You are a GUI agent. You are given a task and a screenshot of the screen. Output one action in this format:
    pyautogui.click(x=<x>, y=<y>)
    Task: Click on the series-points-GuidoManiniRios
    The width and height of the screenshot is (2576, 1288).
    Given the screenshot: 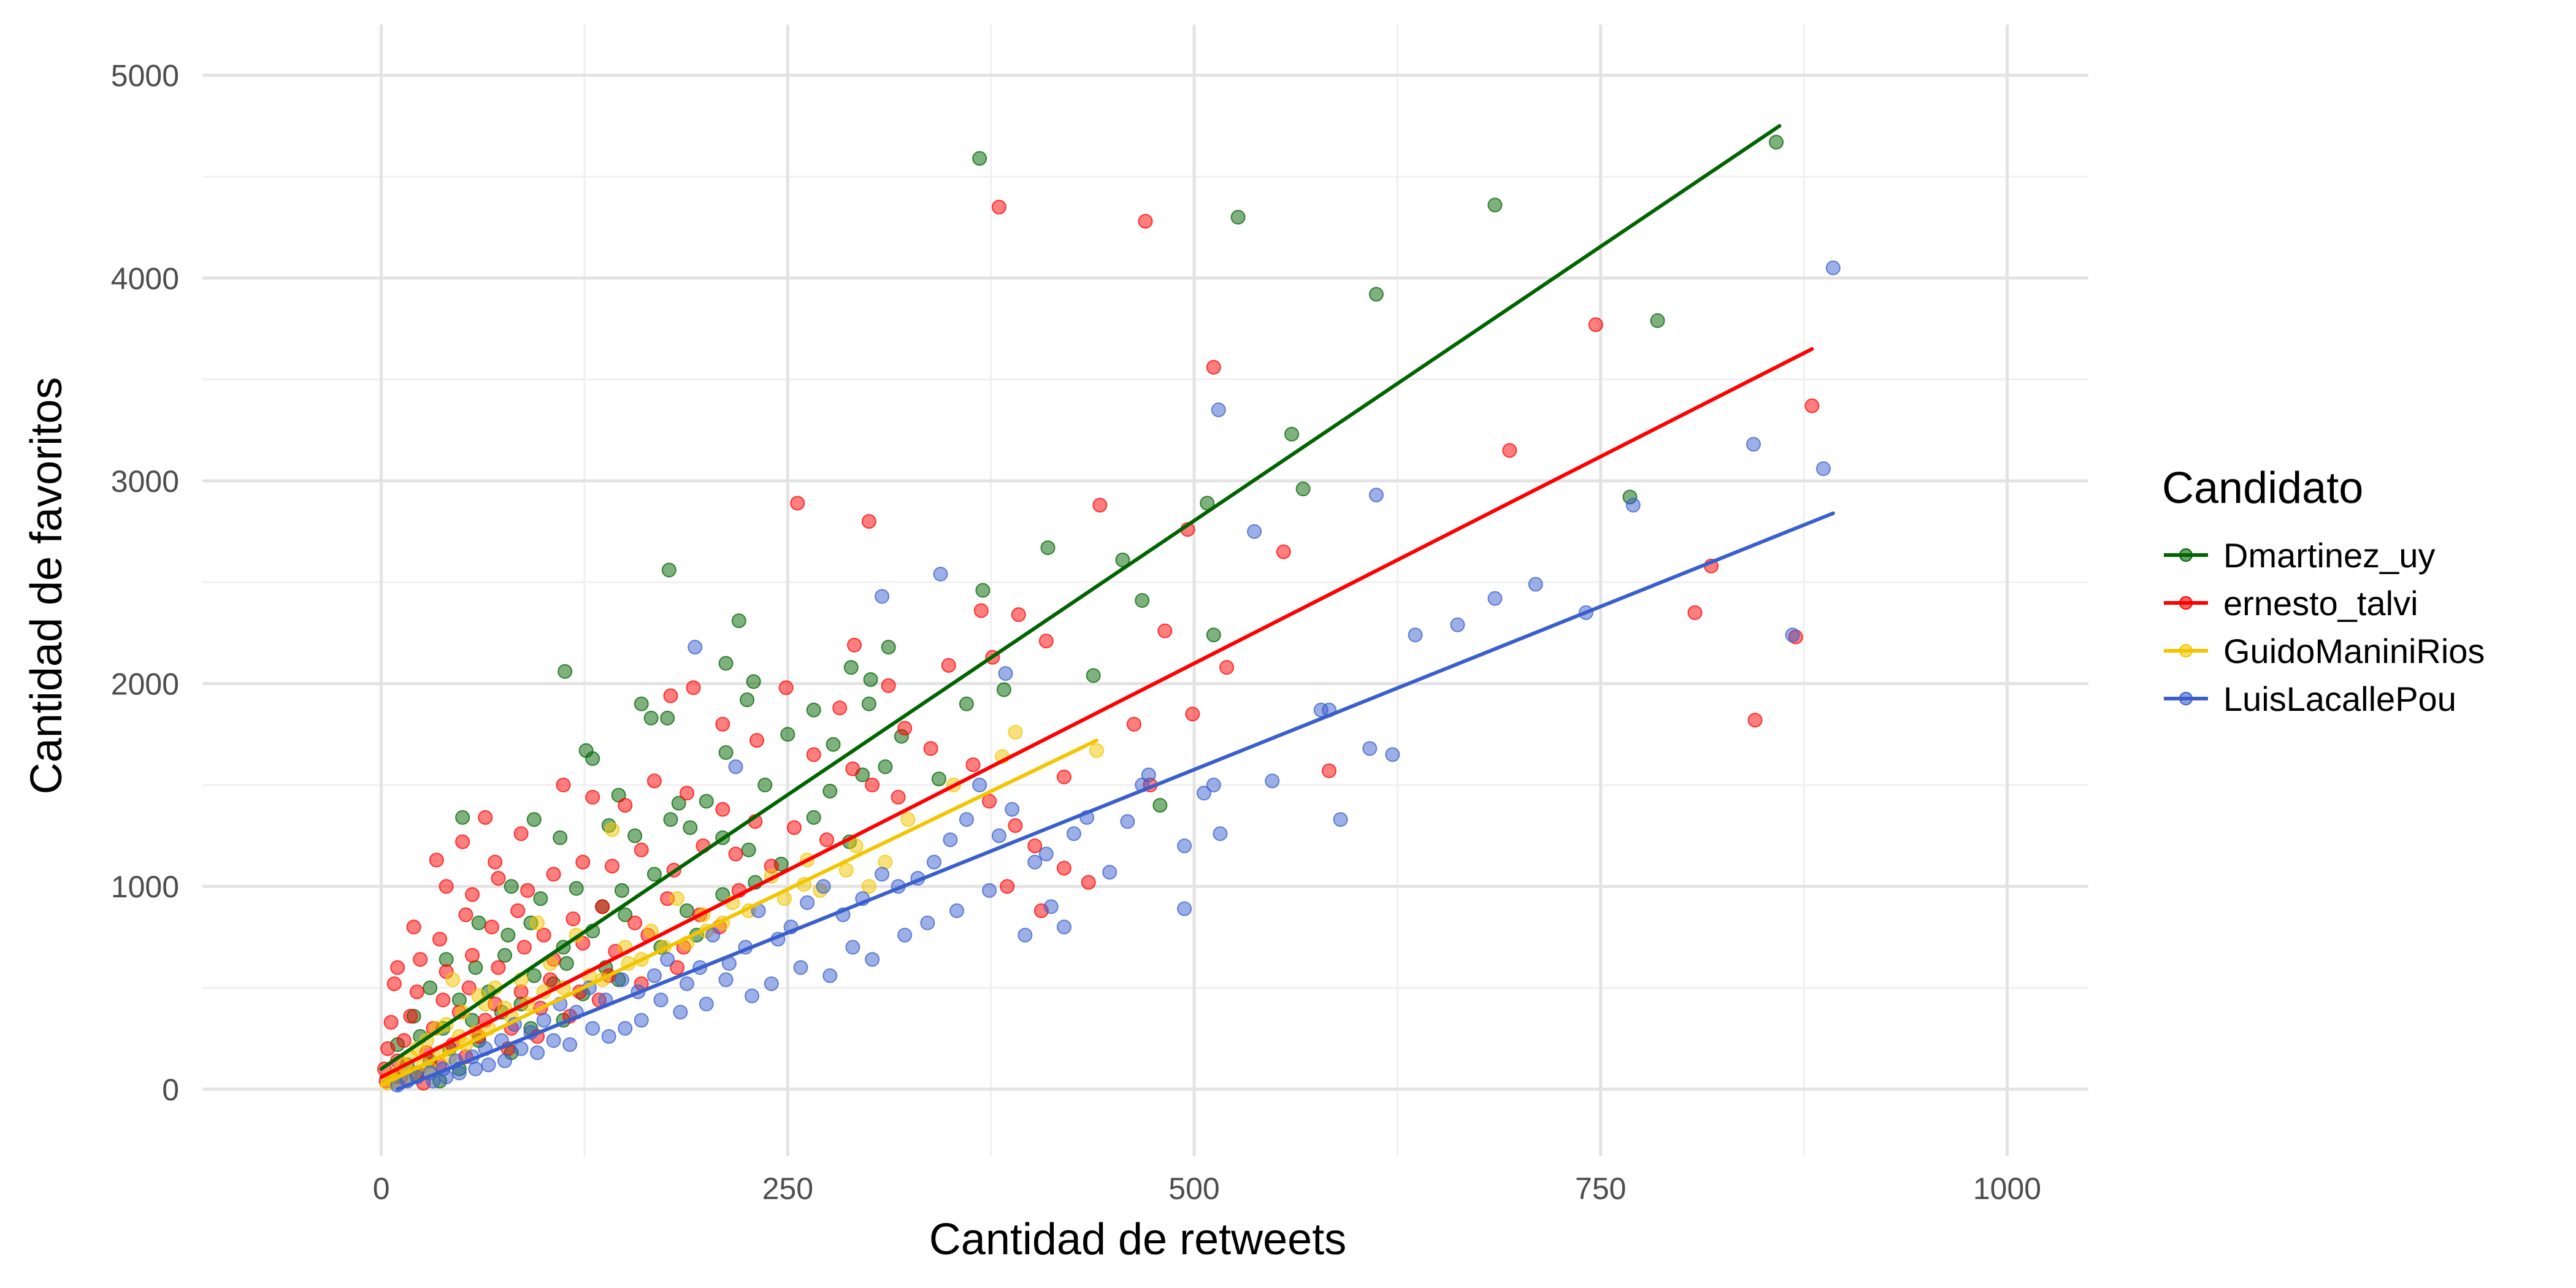 What is the action you would take?
    pyautogui.click(x=742, y=907)
    